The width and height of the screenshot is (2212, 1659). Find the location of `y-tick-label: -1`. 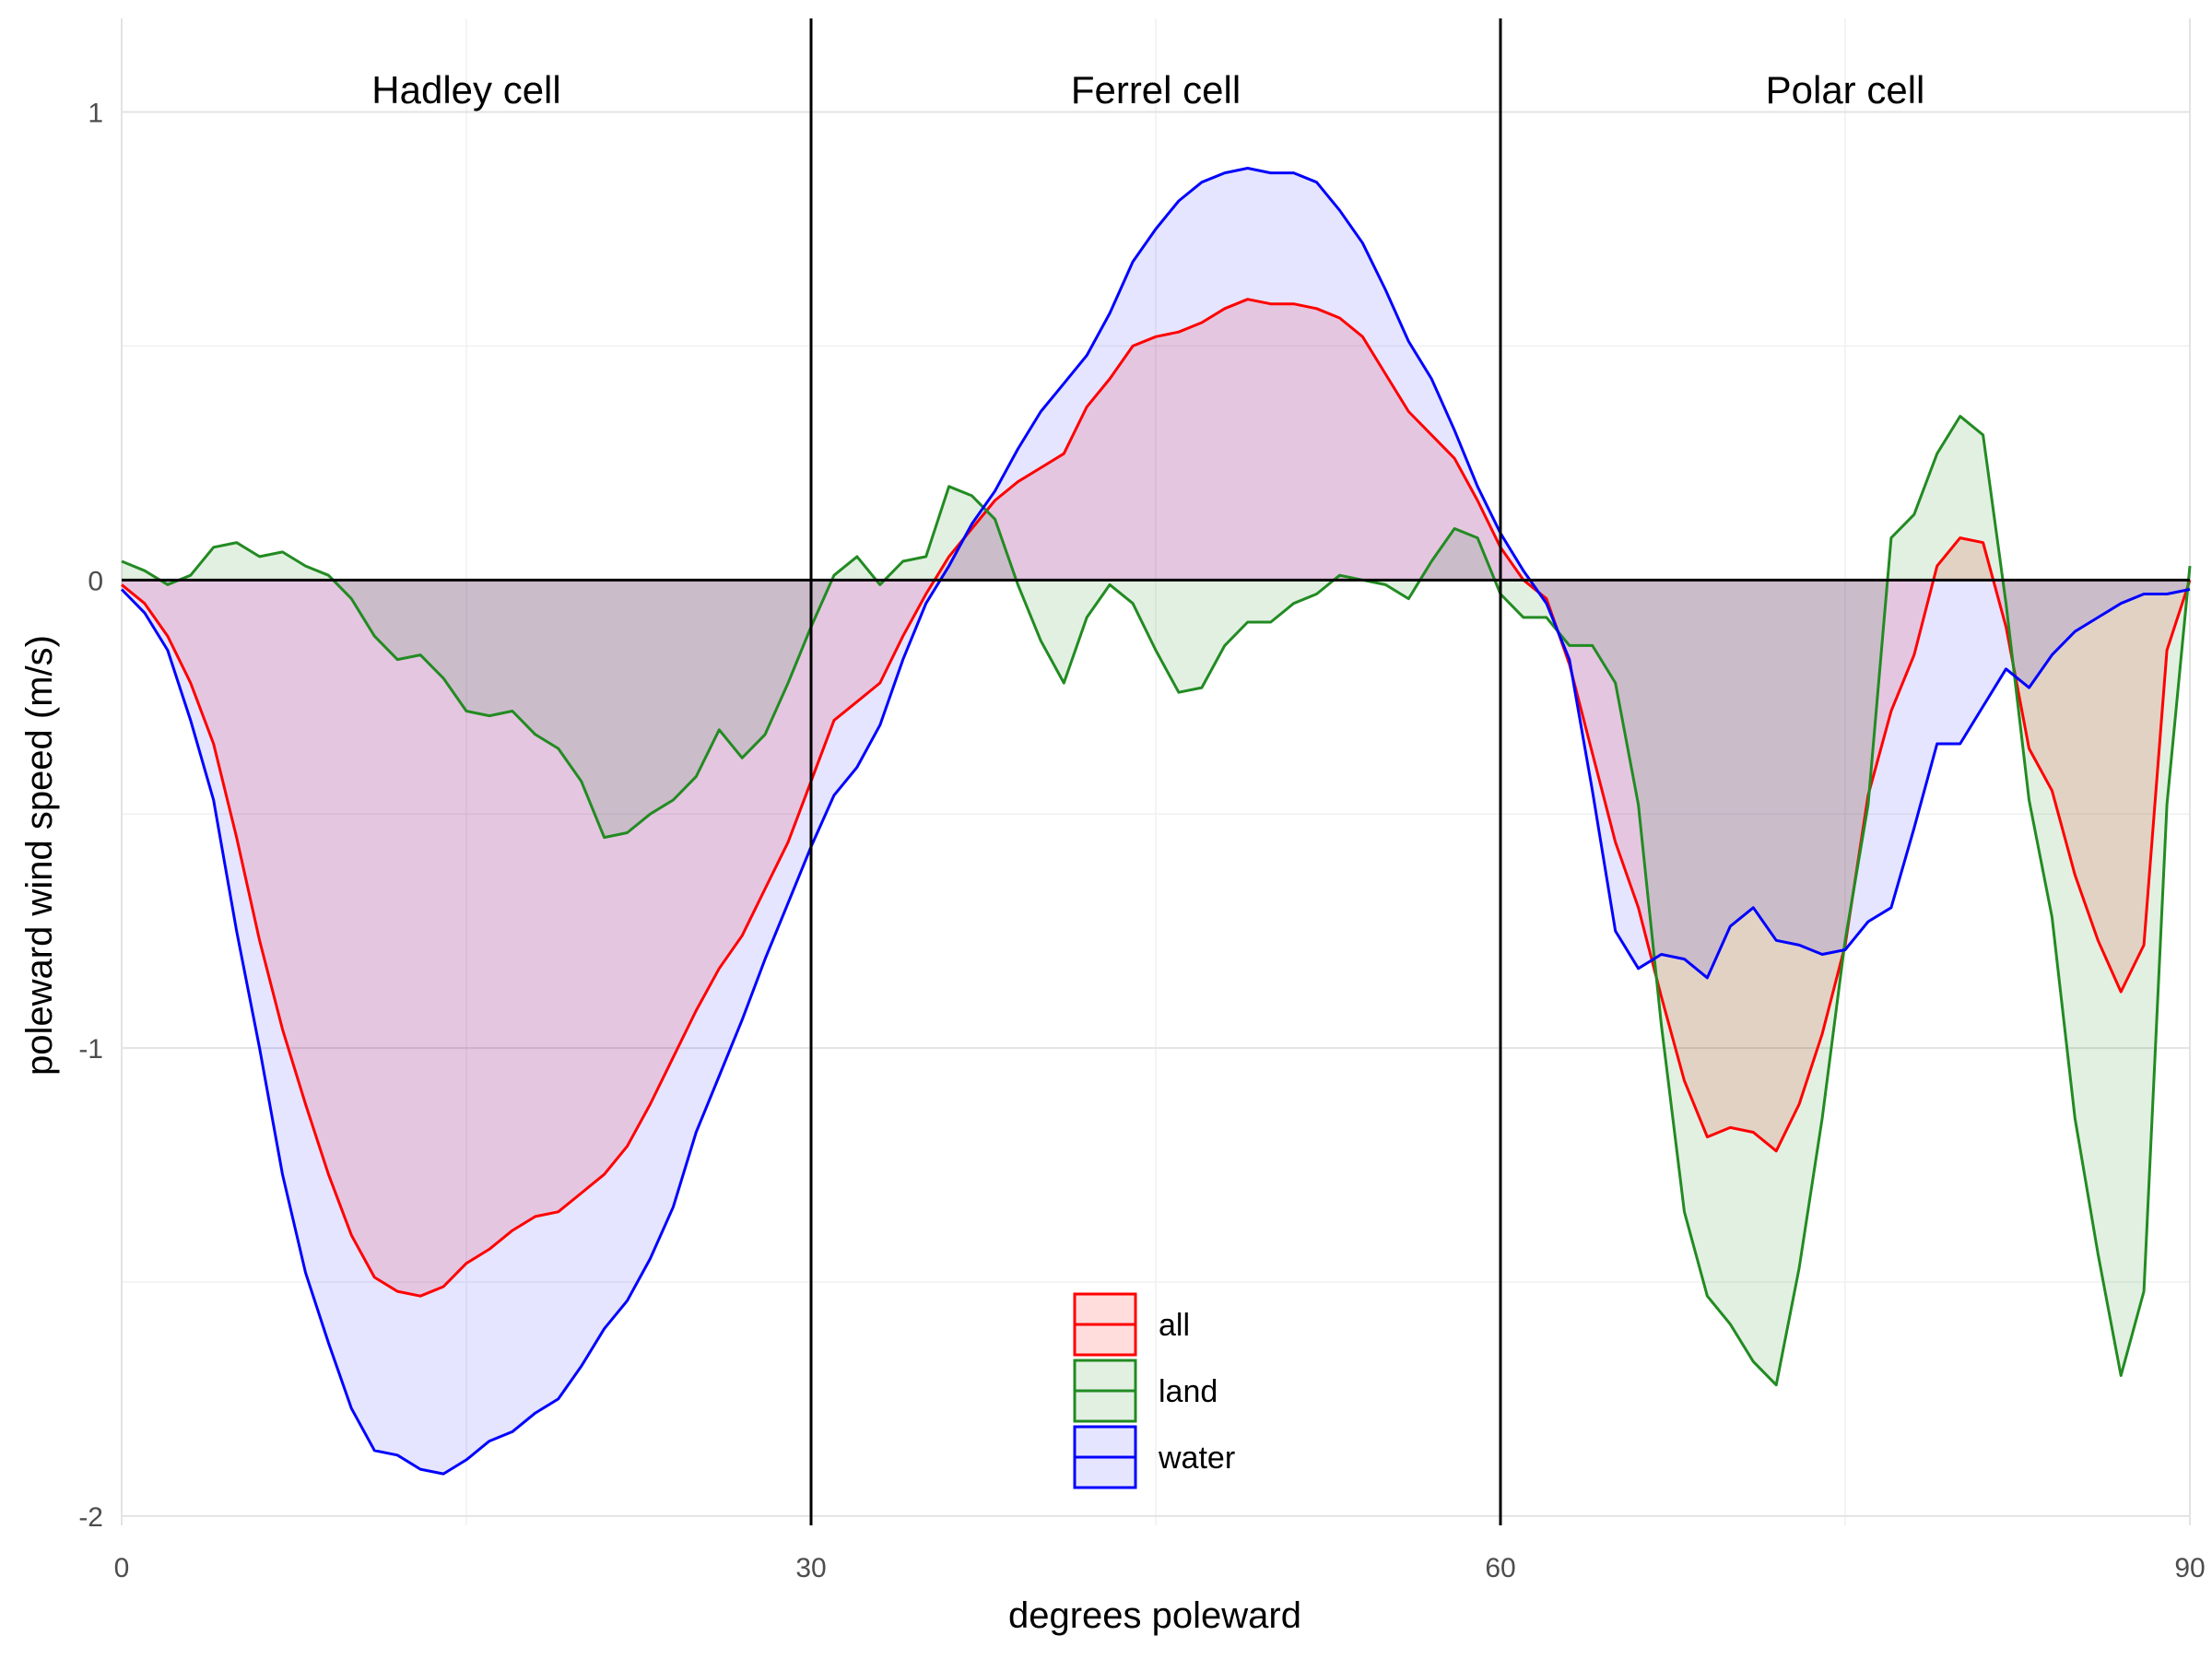

y-tick-label: -1 is located at coordinates (90, 1049).